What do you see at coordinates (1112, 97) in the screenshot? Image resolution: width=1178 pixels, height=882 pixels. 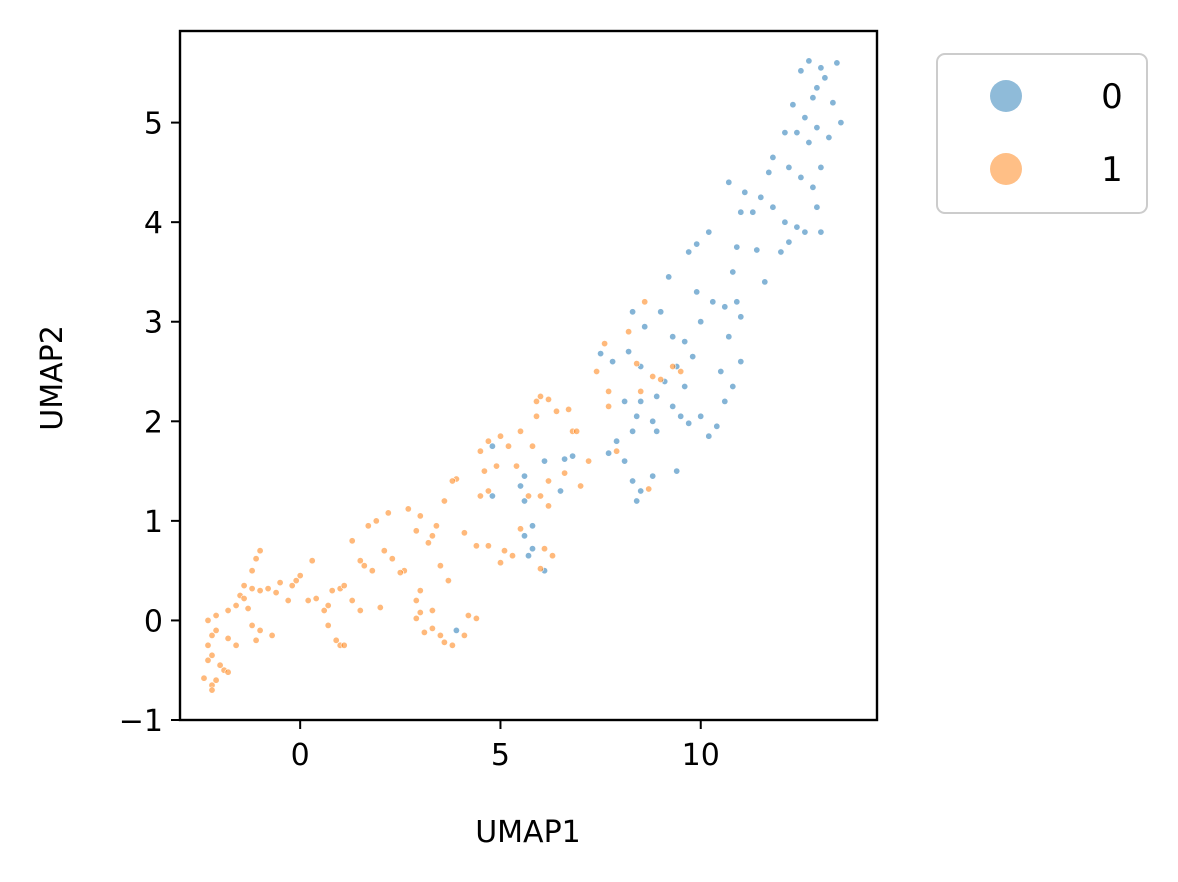 I see `legend-label-0: 0` at bounding box center [1112, 97].